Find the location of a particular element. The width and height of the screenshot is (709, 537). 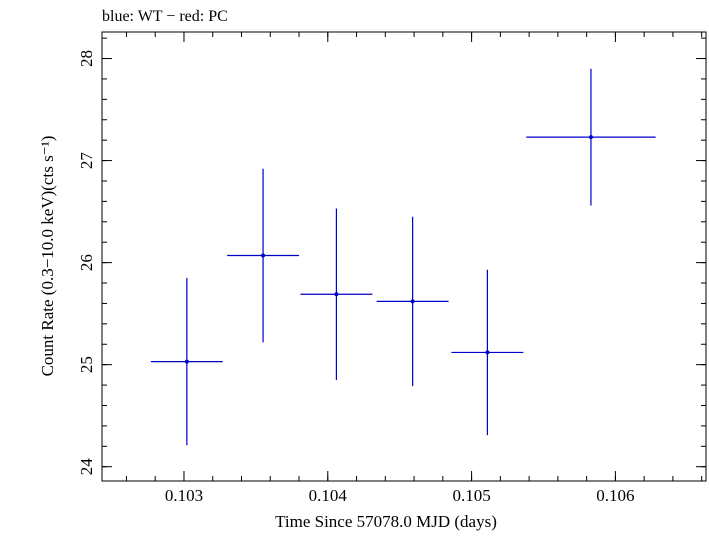

y-tick-label: 28 is located at coordinates (86, 58).